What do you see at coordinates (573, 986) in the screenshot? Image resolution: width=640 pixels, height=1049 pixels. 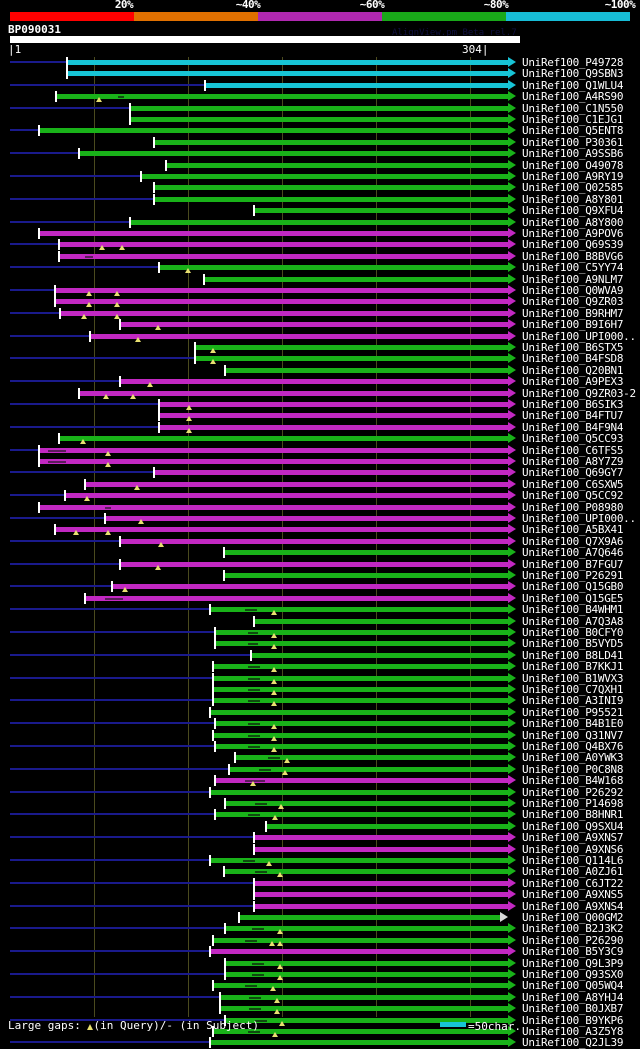 I see `subject-id-label: UniRef100_Q05WQ4` at bounding box center [573, 986].